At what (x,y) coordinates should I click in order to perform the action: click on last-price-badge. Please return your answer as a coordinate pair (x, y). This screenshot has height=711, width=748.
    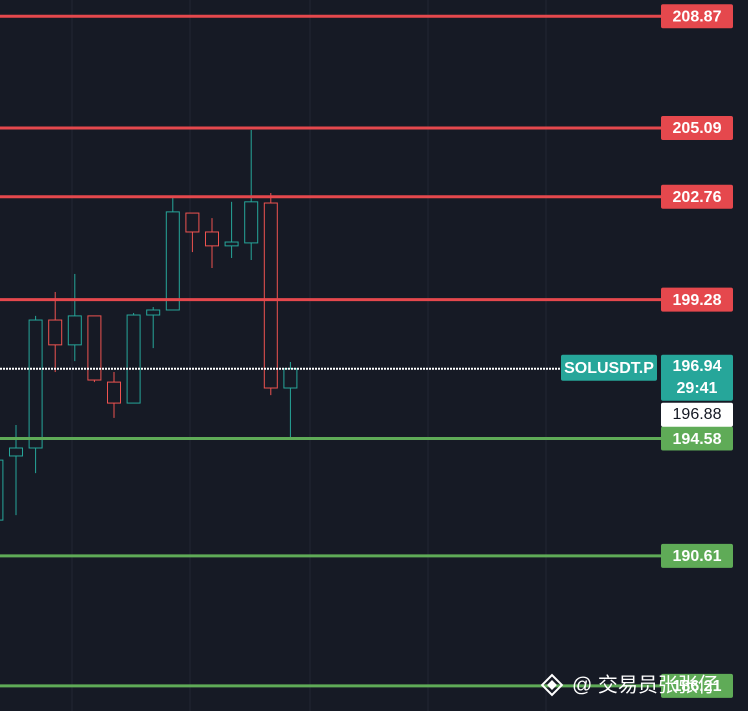
    Looking at the image, I should click on (697, 377).